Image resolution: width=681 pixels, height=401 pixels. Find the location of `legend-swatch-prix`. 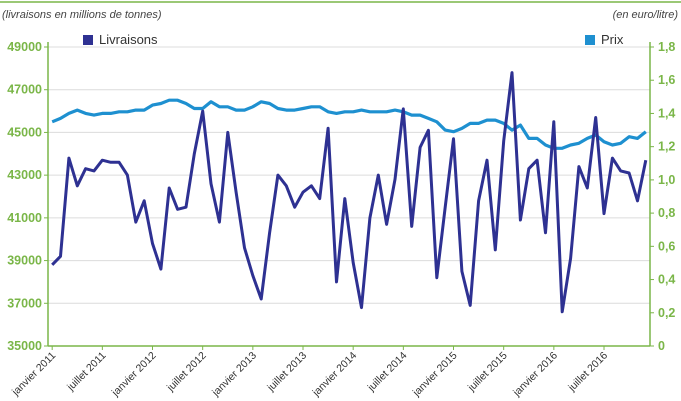

legend-swatch-prix is located at coordinates (590, 40).